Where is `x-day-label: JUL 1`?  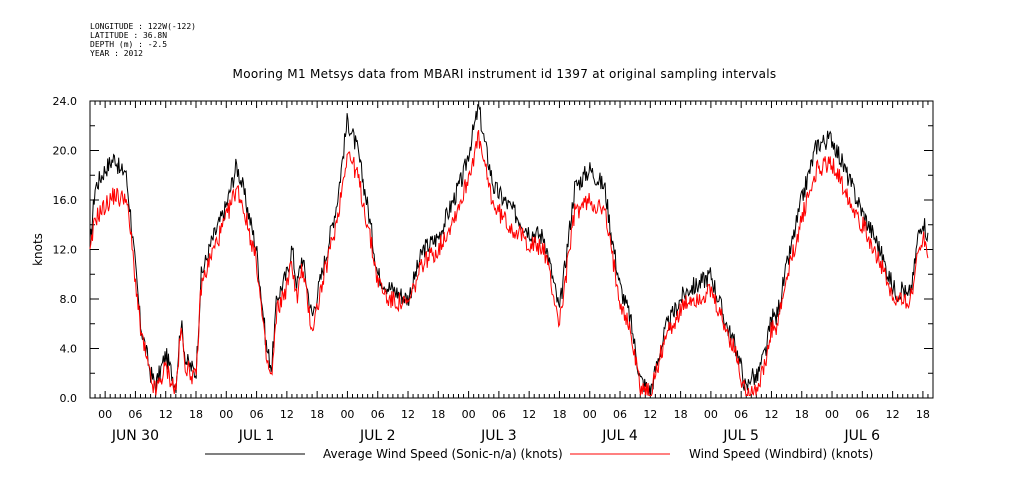
x-day-label: JUL 1 is located at coordinates (256, 436).